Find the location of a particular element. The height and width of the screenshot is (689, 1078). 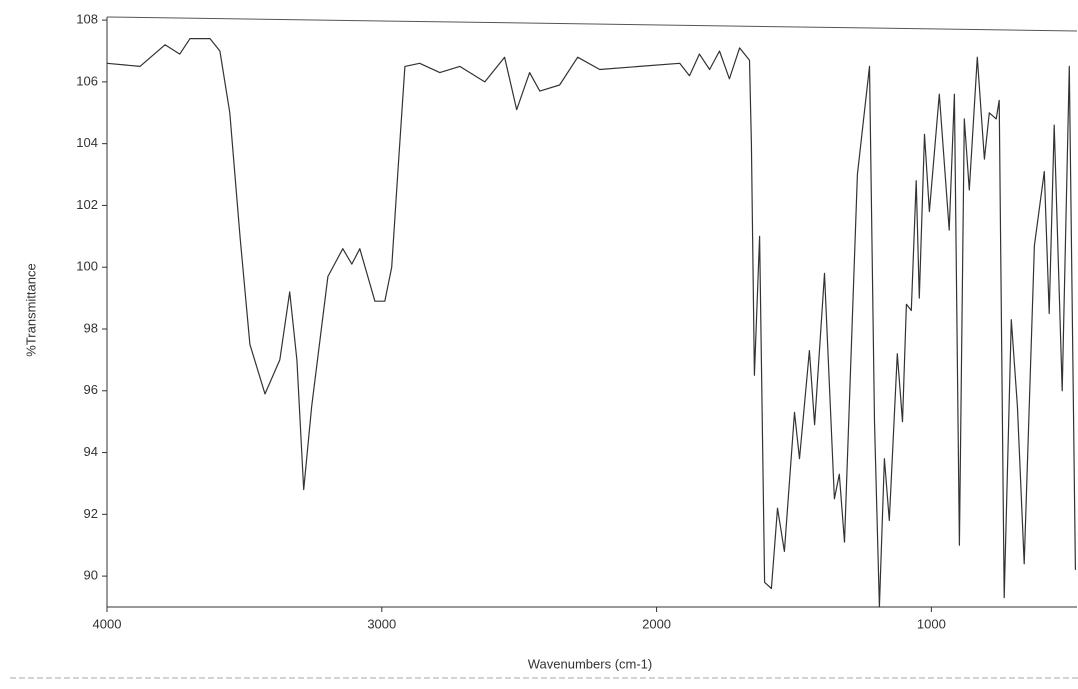

y-tick-label: 102 is located at coordinates (87, 204).